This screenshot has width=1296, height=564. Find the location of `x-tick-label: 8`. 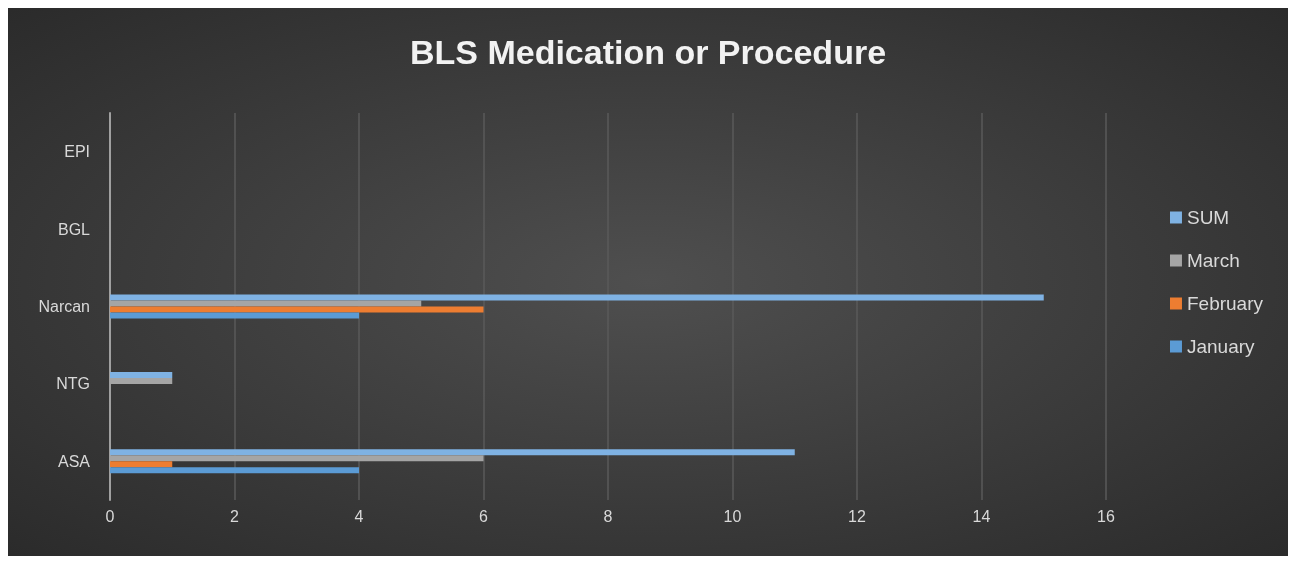

x-tick-label: 8 is located at coordinates (608, 516).